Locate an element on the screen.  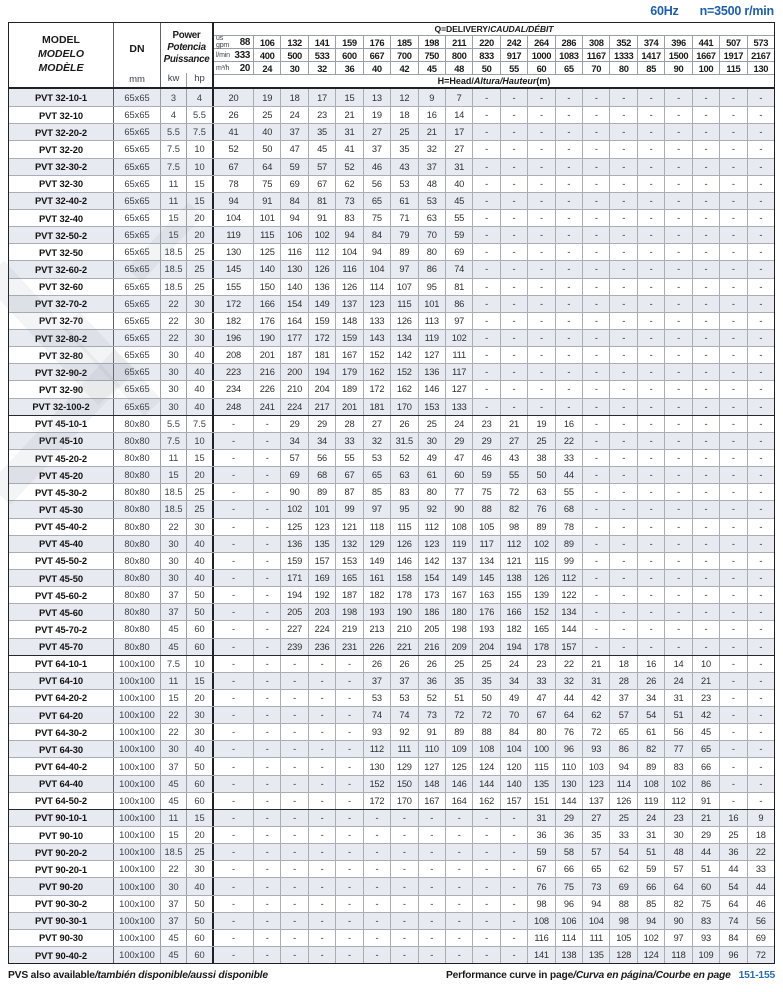
head-value-cell: 74 is located at coordinates (376, 715).